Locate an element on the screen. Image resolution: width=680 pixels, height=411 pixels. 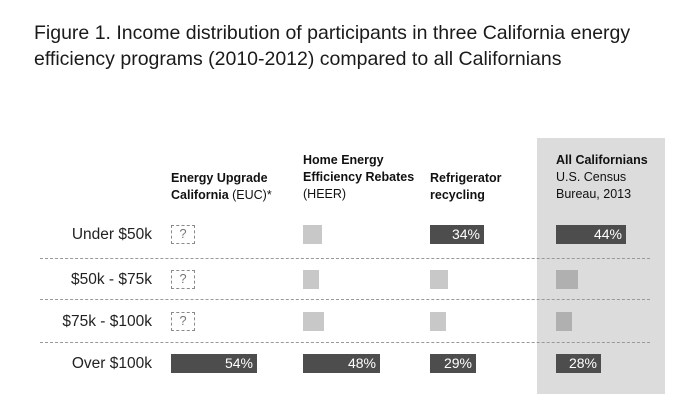
bar: 34% is located at coordinates (457, 234).